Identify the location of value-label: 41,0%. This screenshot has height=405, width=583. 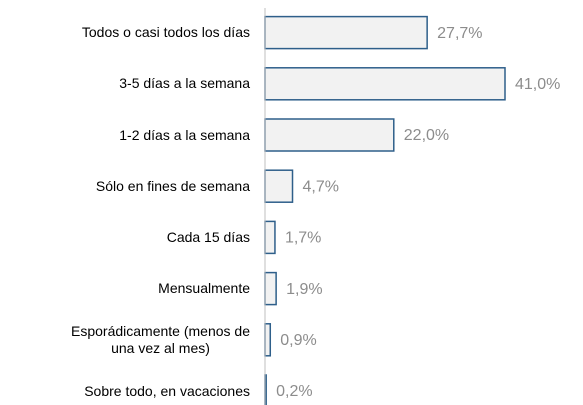
(537, 84).